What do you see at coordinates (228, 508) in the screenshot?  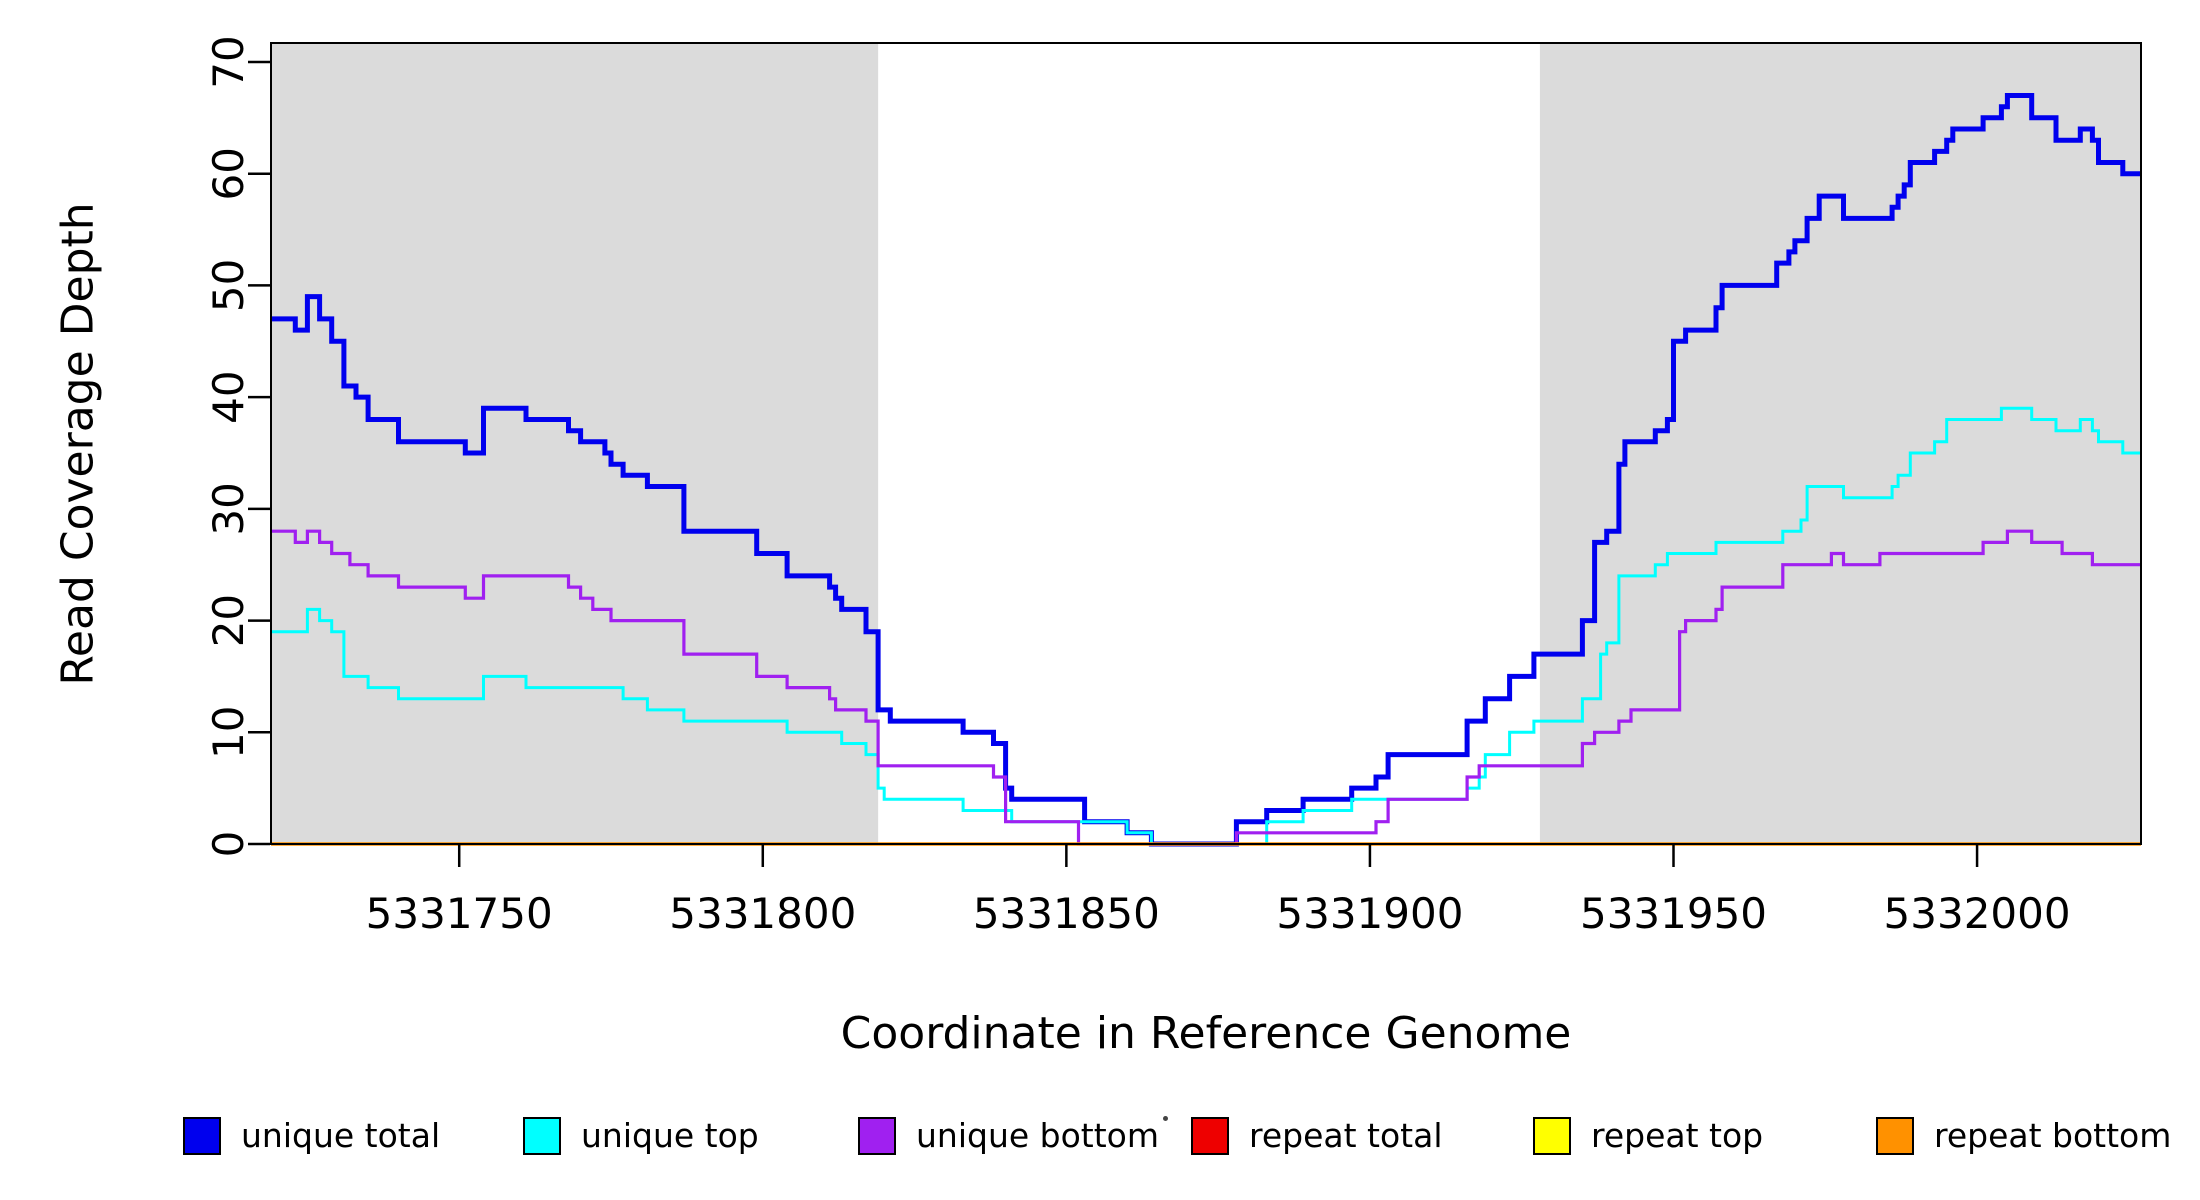 I see `y-tick-label: 30` at bounding box center [228, 508].